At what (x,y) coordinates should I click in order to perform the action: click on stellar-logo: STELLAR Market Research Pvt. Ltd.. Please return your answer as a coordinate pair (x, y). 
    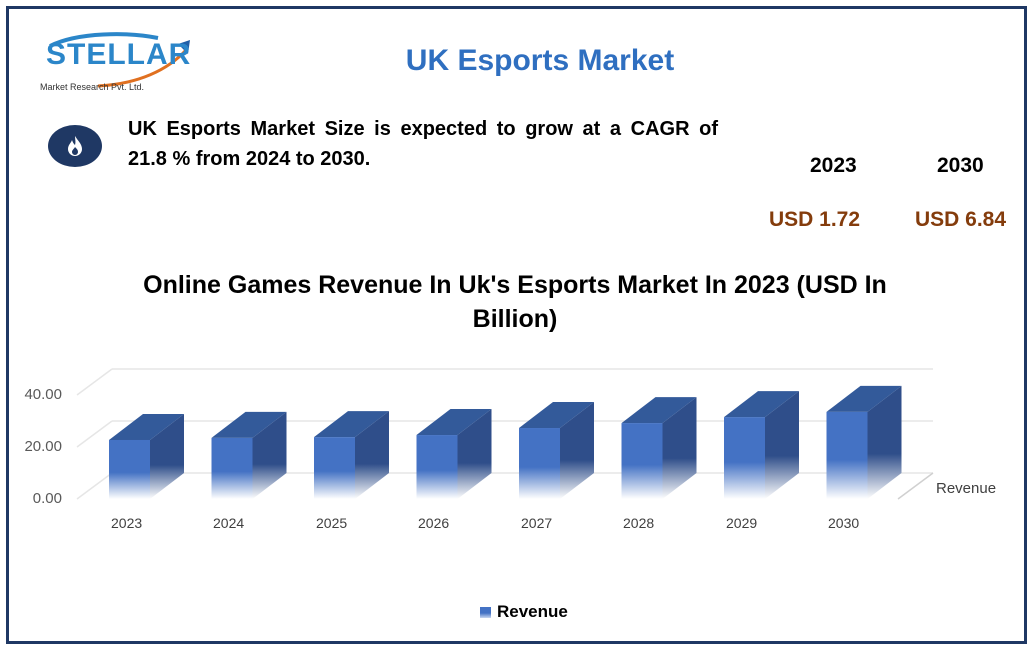
    Looking at the image, I should click on (118, 65).